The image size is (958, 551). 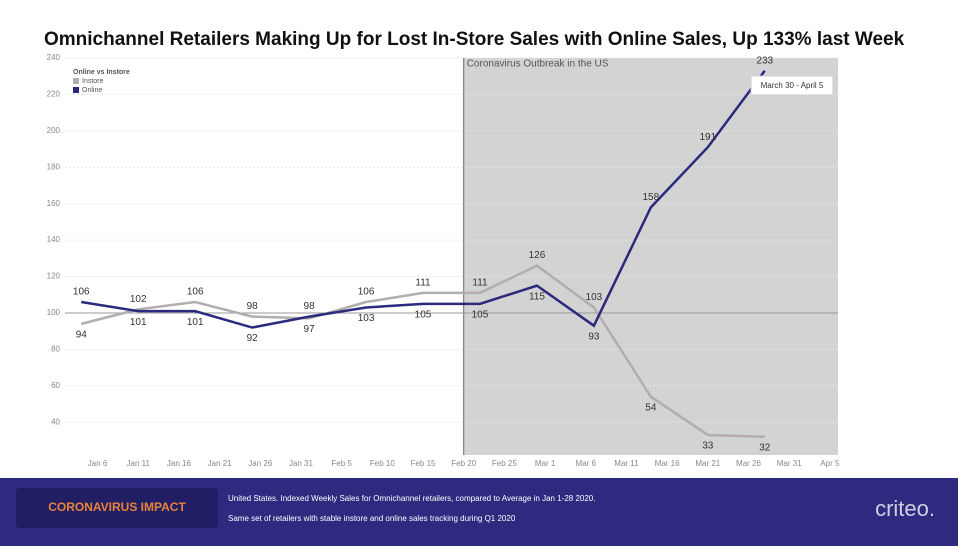 What do you see at coordinates (54, 276) in the screenshot?
I see `y-tick-label: 120` at bounding box center [54, 276].